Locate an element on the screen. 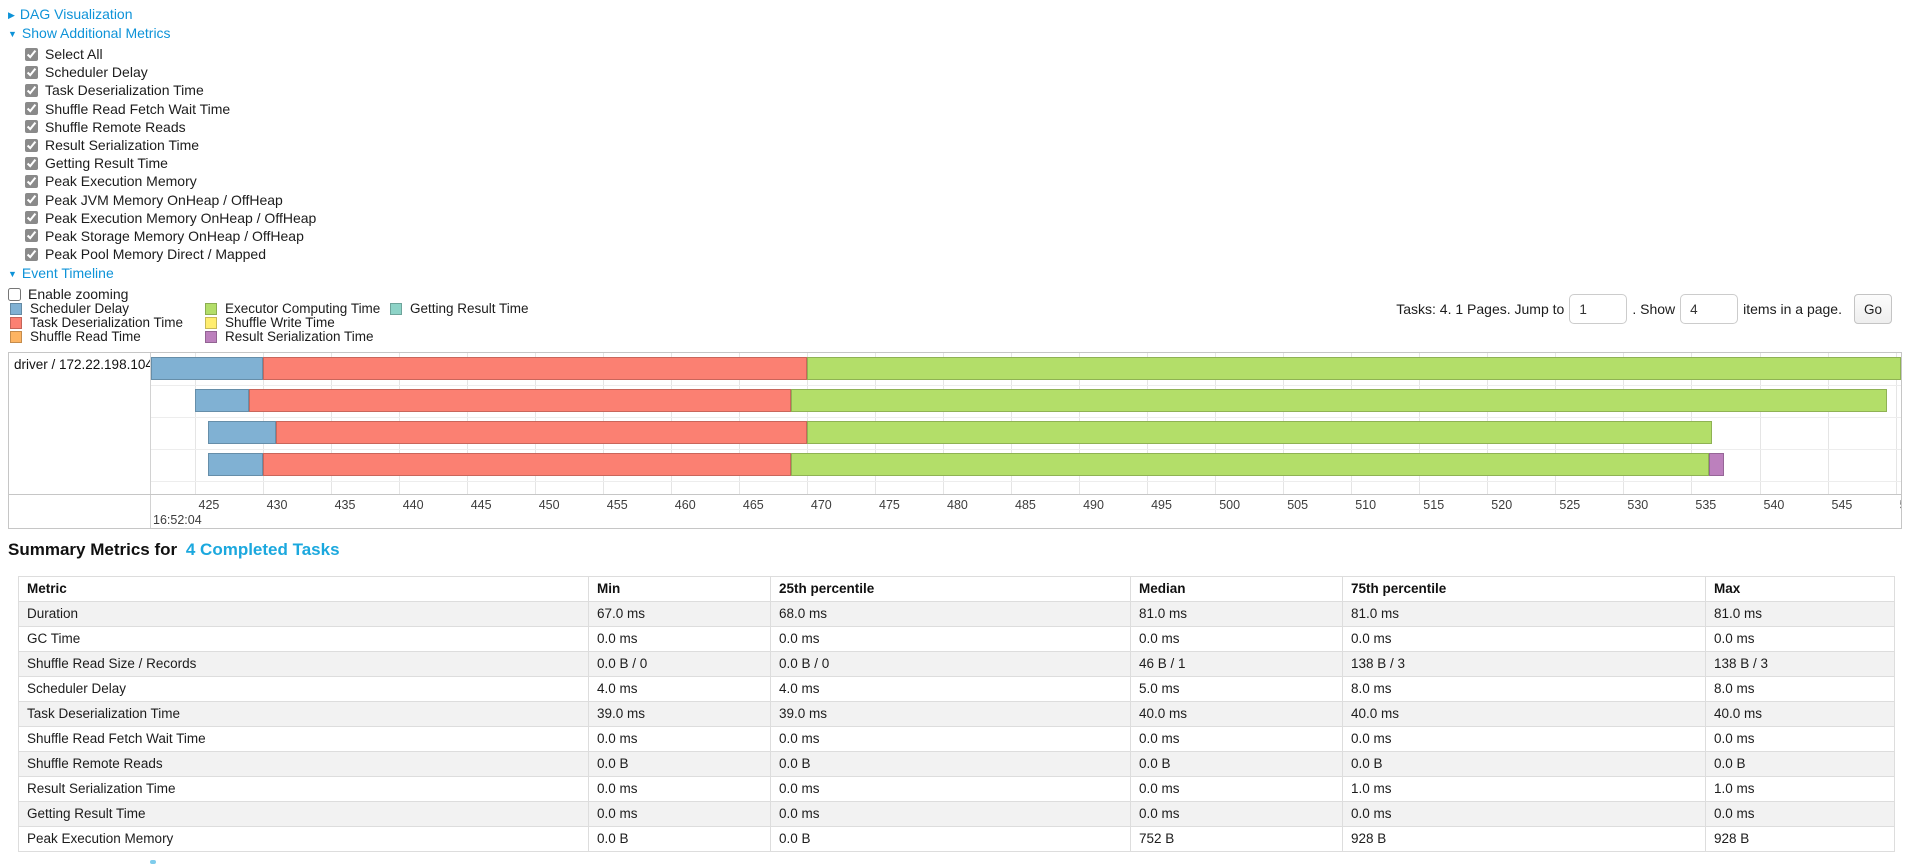 The image size is (1907, 865). legend-item-getting_result: Getting Result Time is located at coordinates (459, 308).